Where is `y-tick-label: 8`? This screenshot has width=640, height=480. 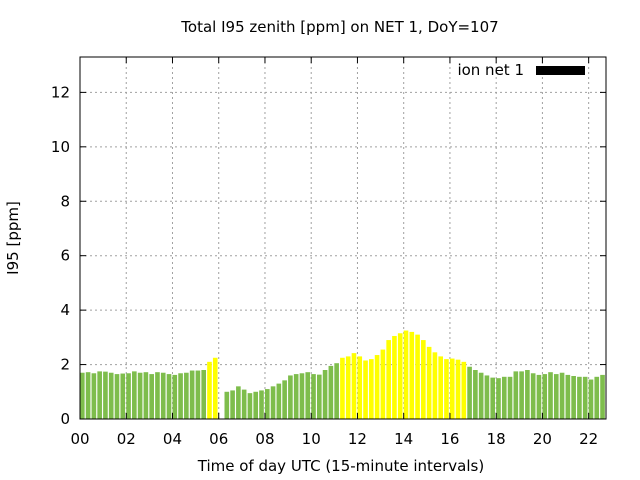 y-tick-label: 8 is located at coordinates (65, 201).